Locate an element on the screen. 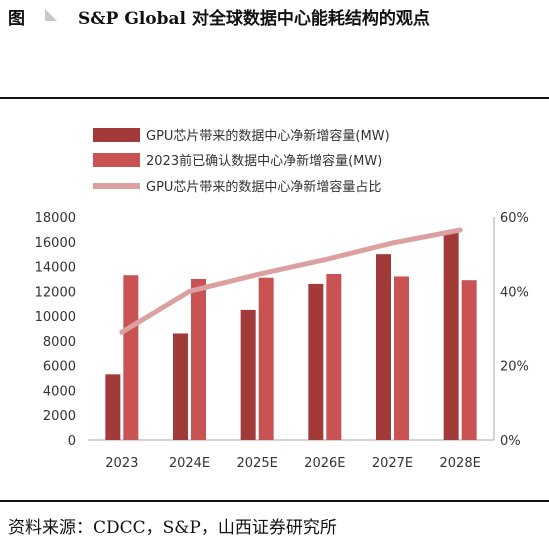 The width and height of the screenshot is (549, 545). source-note: 资料来源：CDCC，S&P，山西证券研究所 is located at coordinates (172, 528).